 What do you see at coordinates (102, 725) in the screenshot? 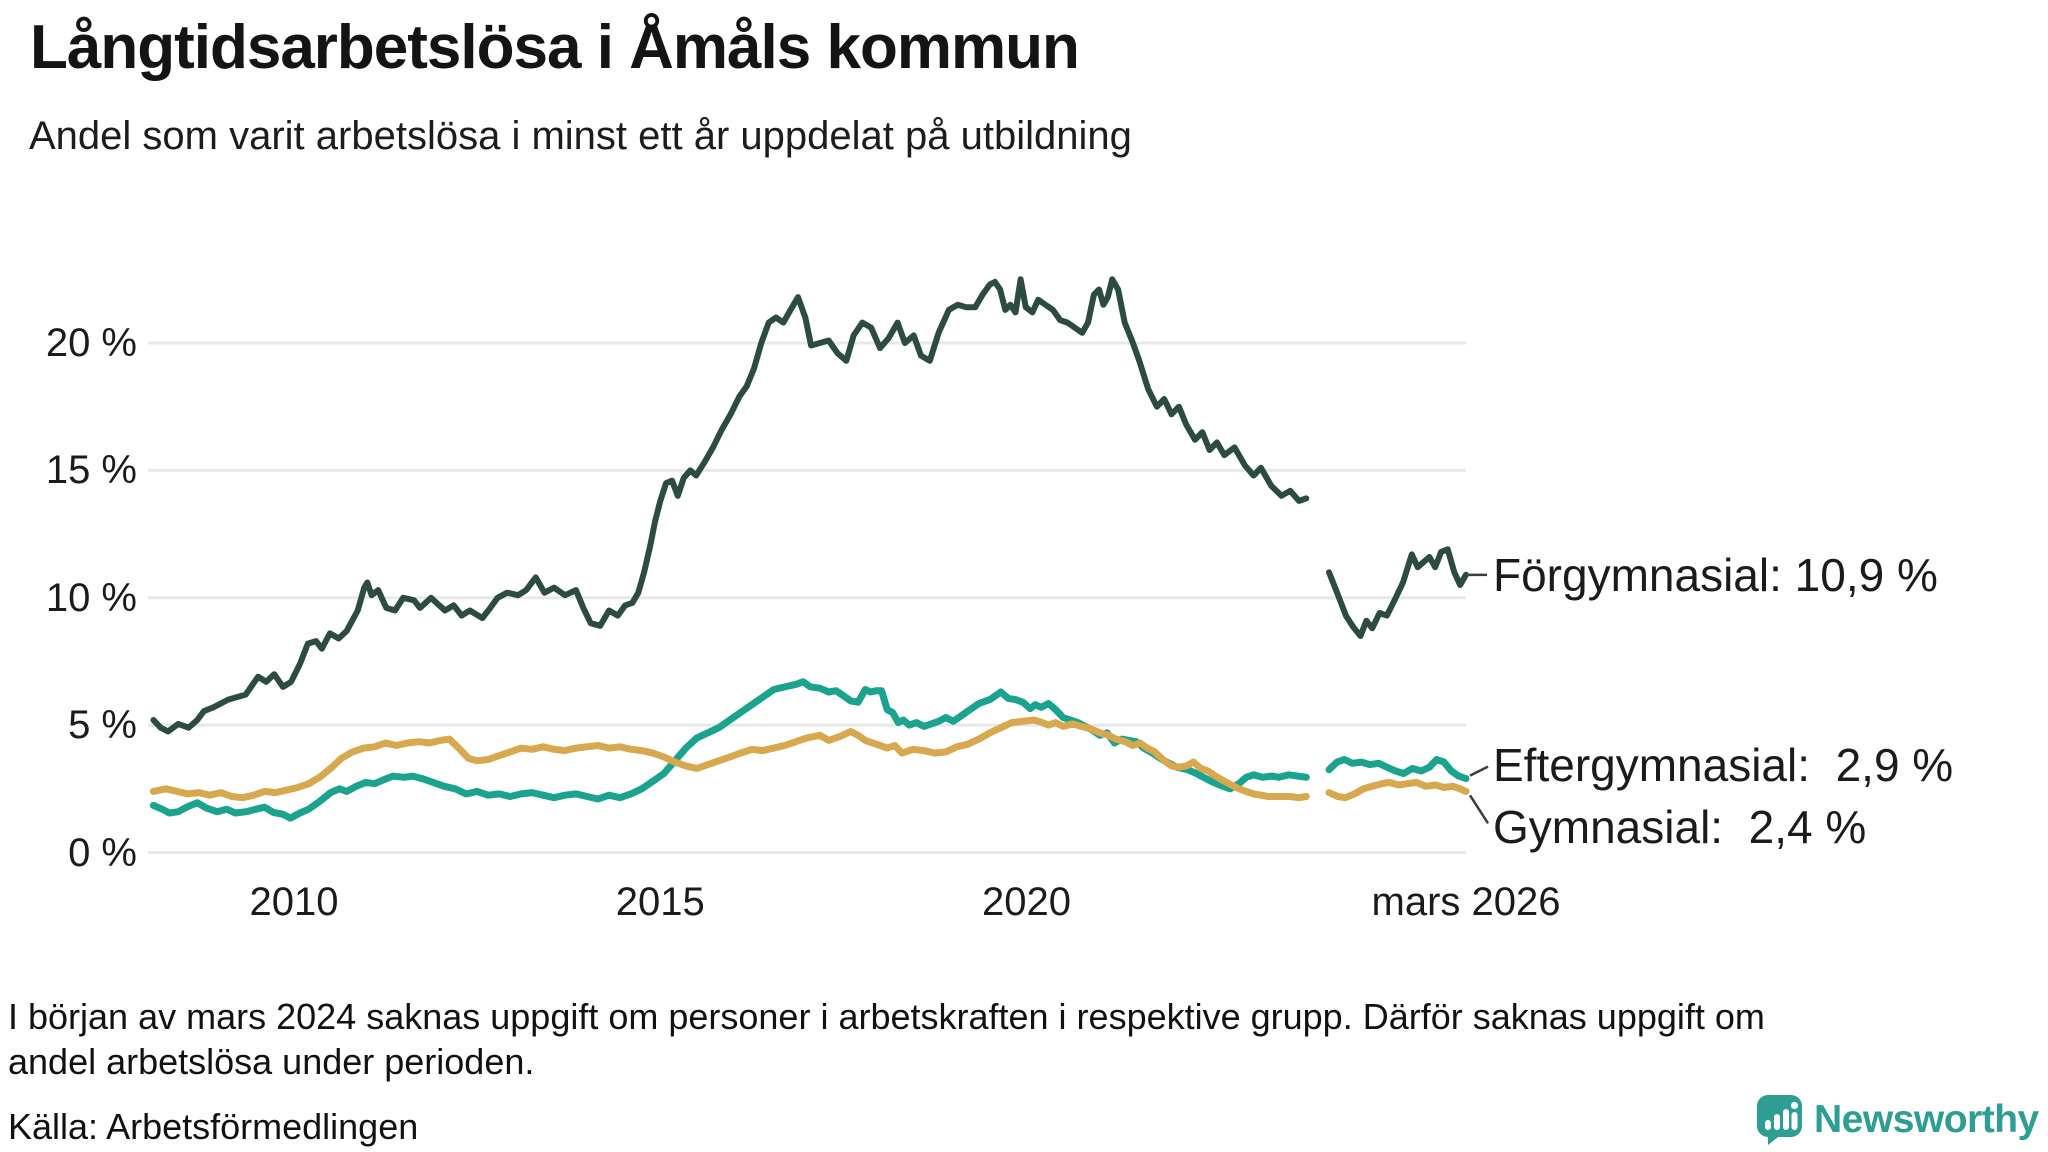
I see `y-tick-label: 5 %` at bounding box center [102, 725].